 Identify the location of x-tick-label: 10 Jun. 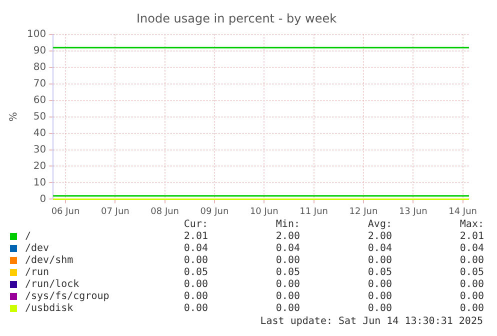
(264, 211).